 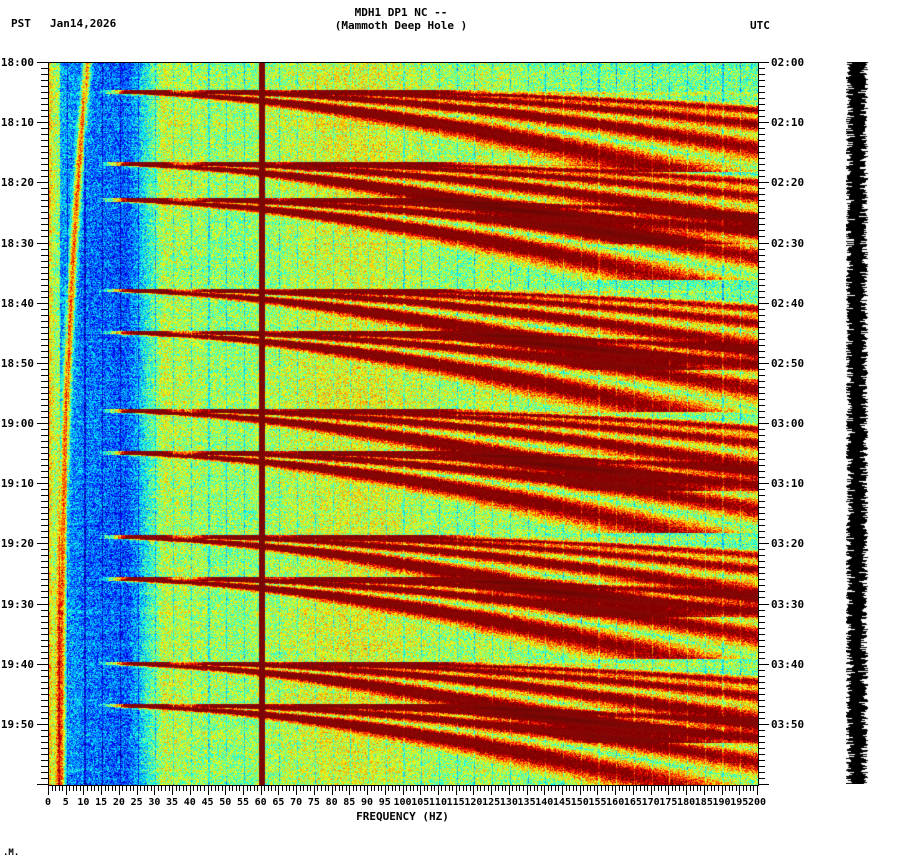 What do you see at coordinates (597, 802) in the screenshot?
I see `freq-tick-label-155: 155` at bounding box center [597, 802].